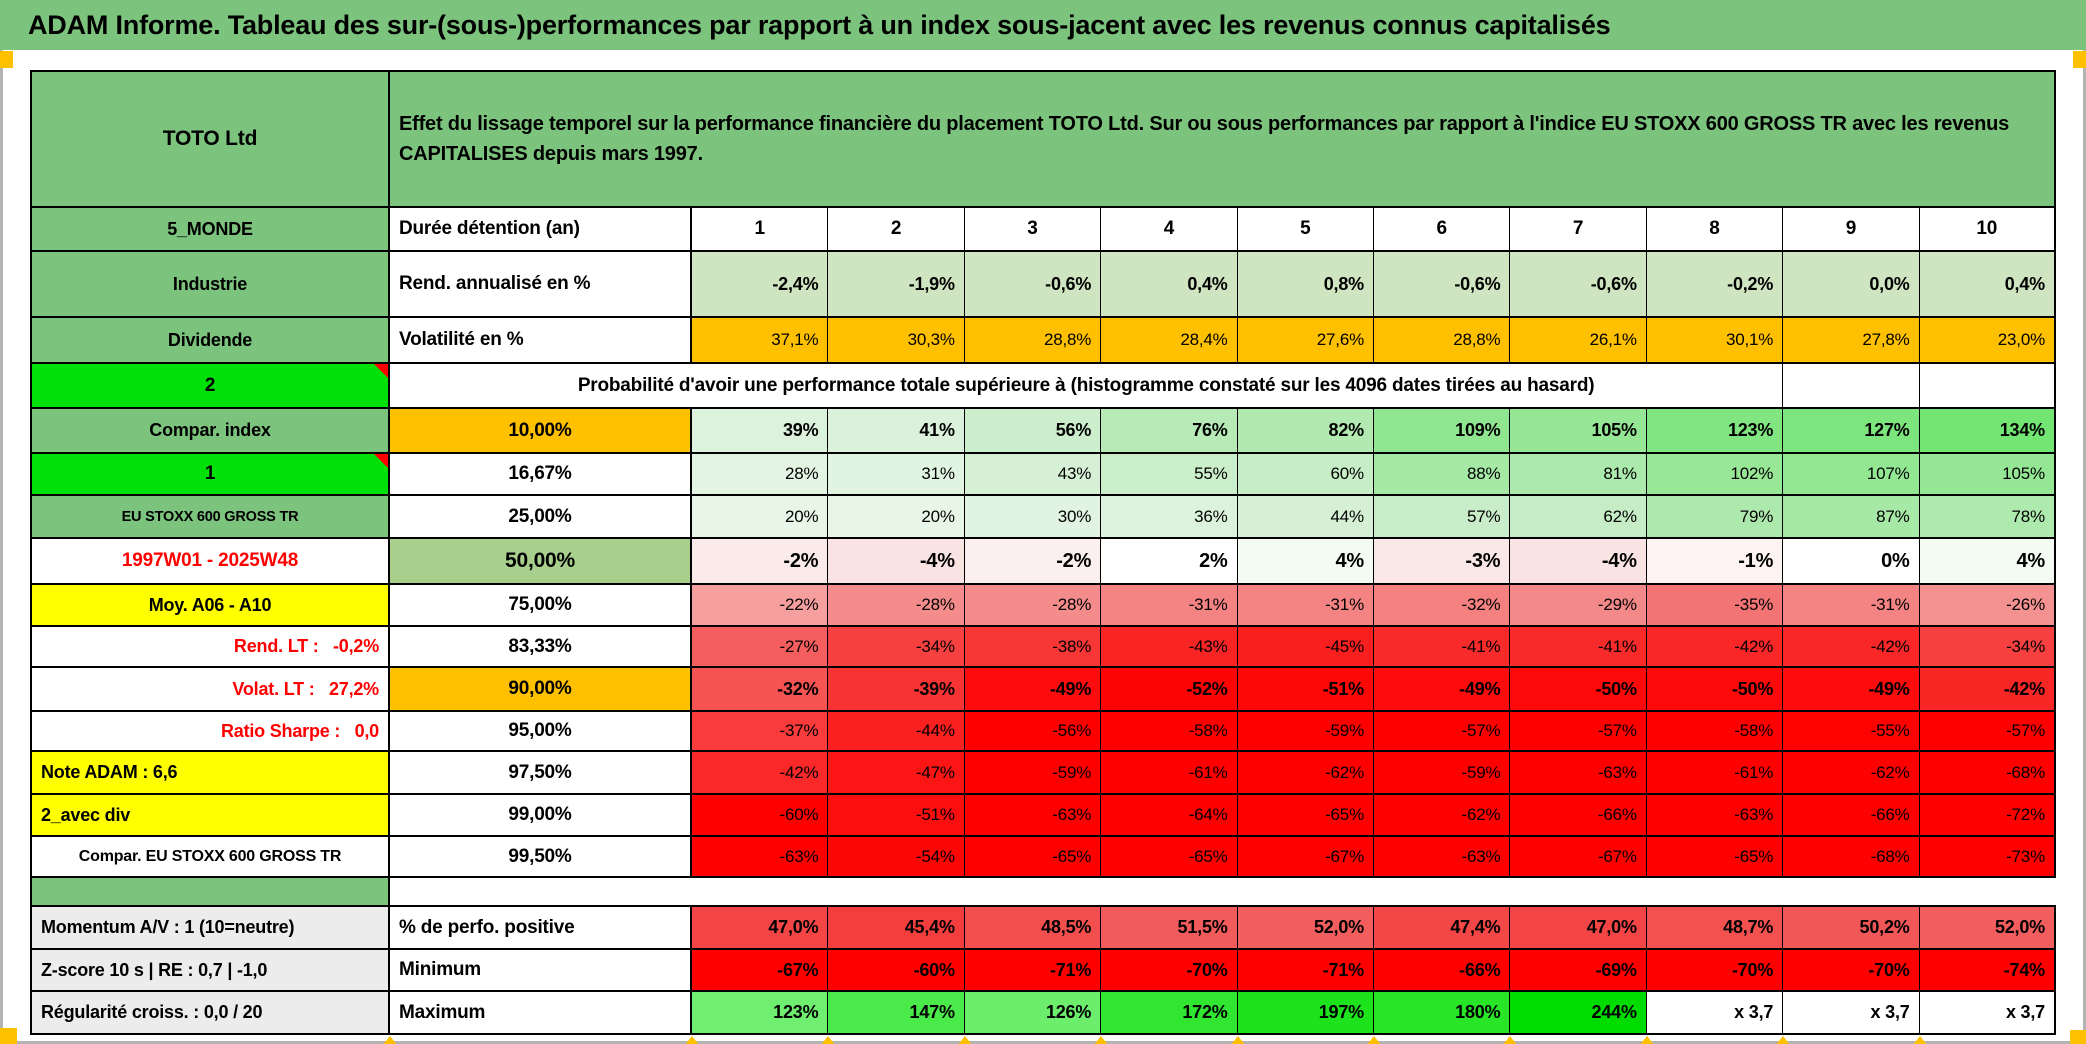 The width and height of the screenshot is (2086, 1044). I want to click on p10-header: 10,00%, so click(541, 431).